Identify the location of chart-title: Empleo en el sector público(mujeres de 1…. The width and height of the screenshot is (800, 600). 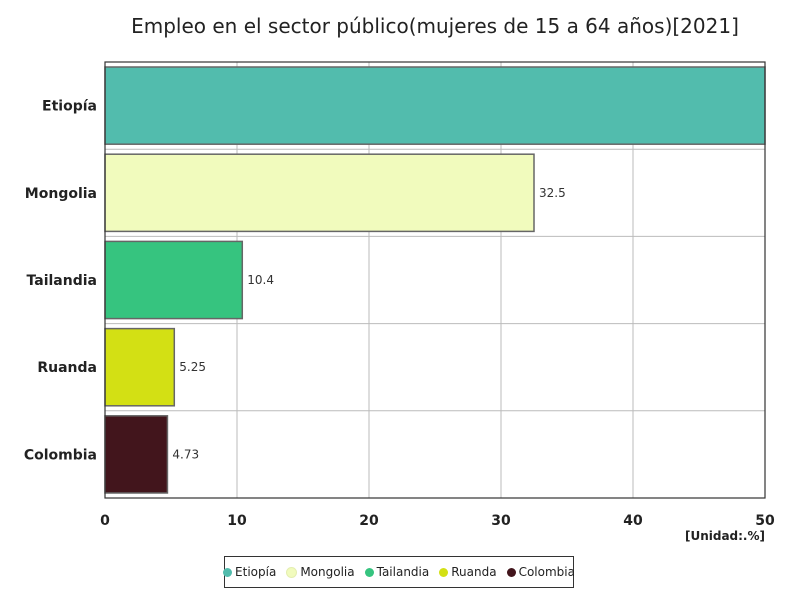
(435, 26).